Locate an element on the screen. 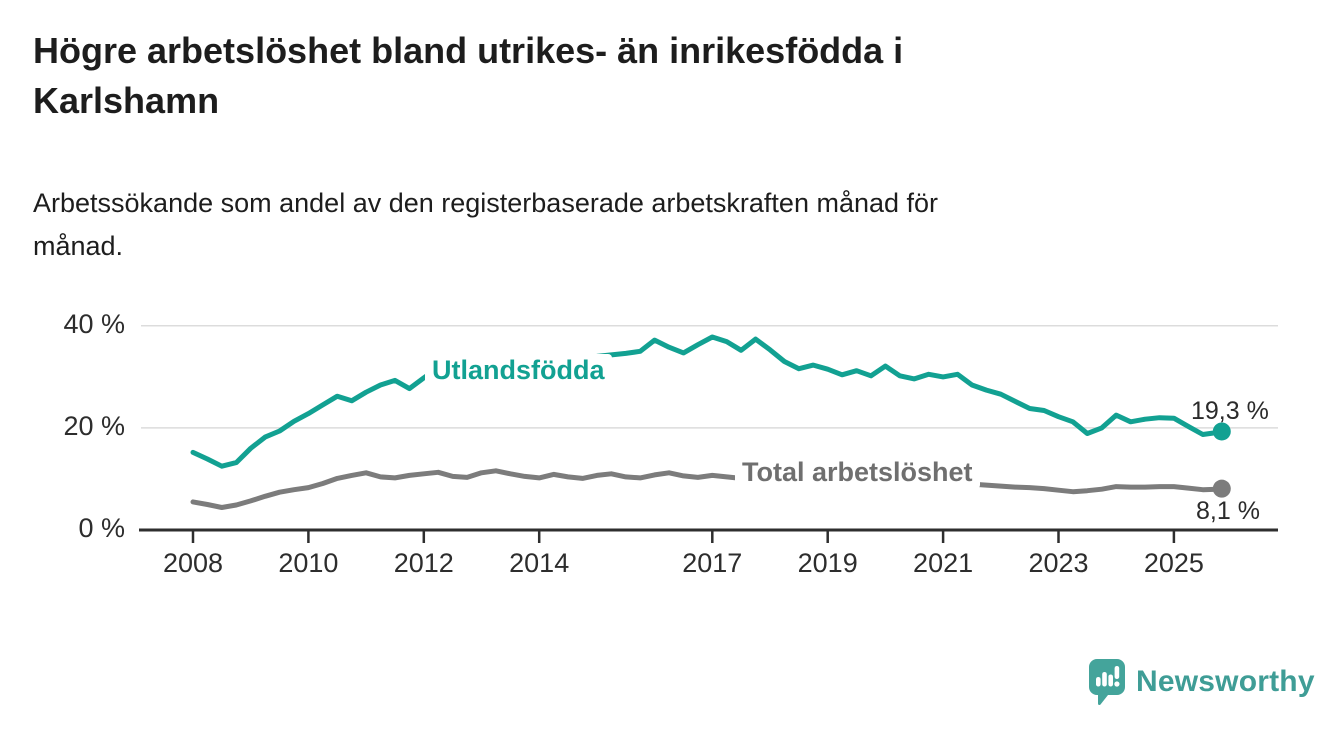 The width and height of the screenshot is (1340, 734). newsworthy-logo-text: Newsworthy is located at coordinates (1225, 681).